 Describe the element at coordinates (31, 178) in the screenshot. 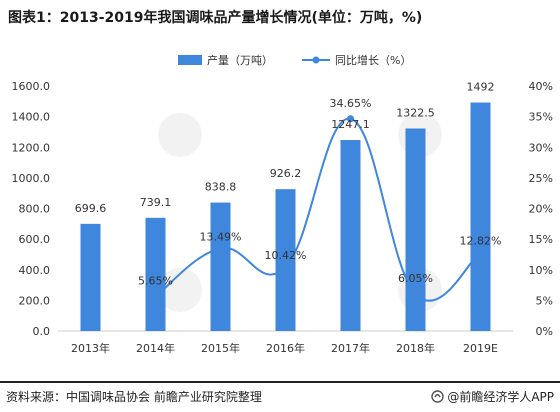

I see `y-left-tick-label: 1000.0` at that location.